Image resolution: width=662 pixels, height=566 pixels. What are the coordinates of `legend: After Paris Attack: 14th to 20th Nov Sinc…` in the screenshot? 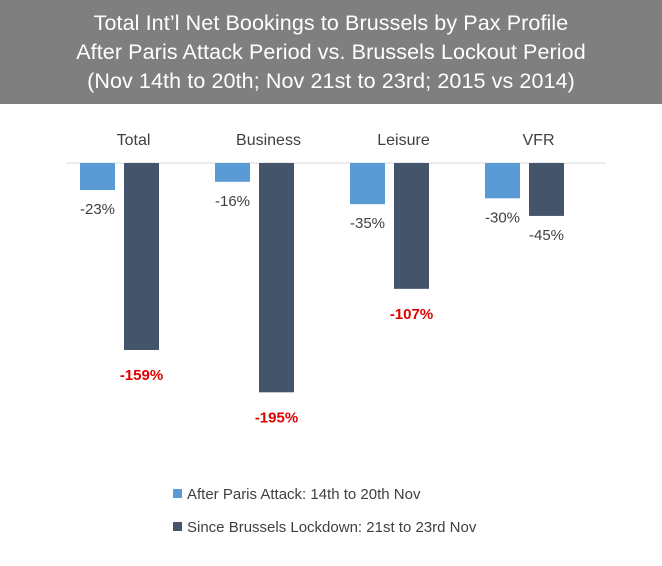 It's located at (325, 511).